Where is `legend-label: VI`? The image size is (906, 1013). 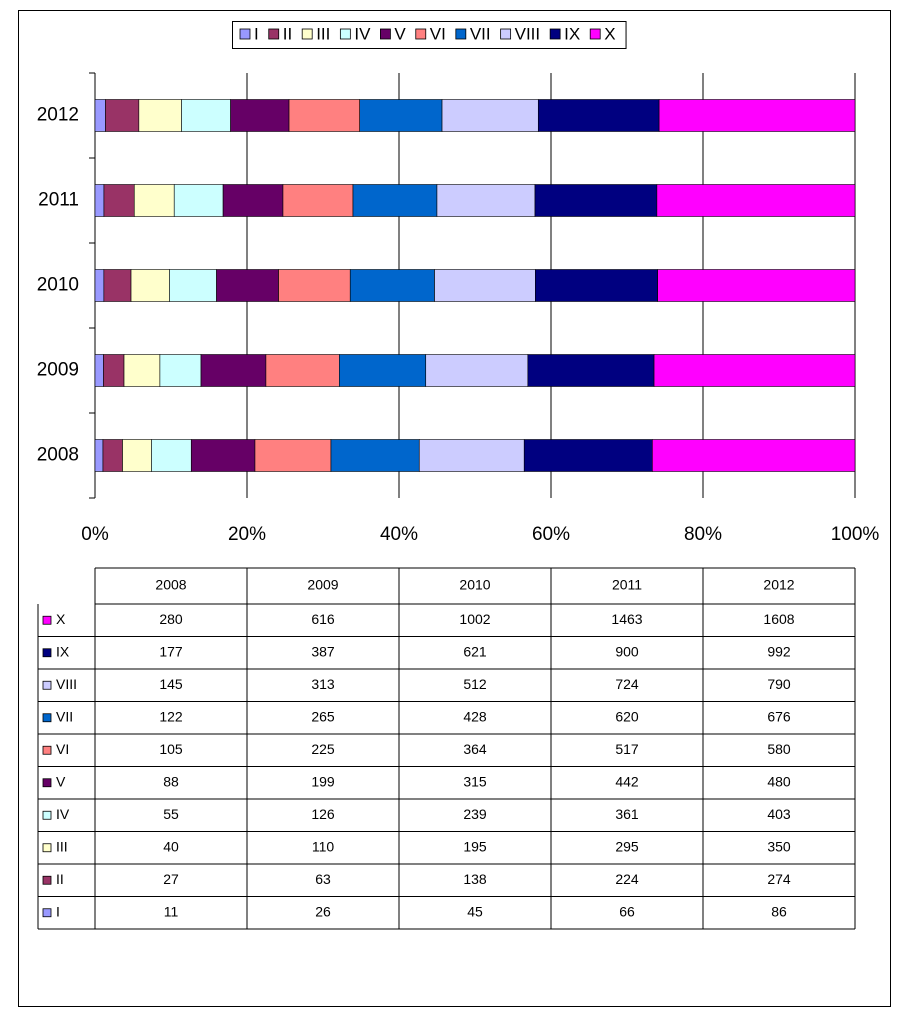
legend-label: VI is located at coordinates (438, 33).